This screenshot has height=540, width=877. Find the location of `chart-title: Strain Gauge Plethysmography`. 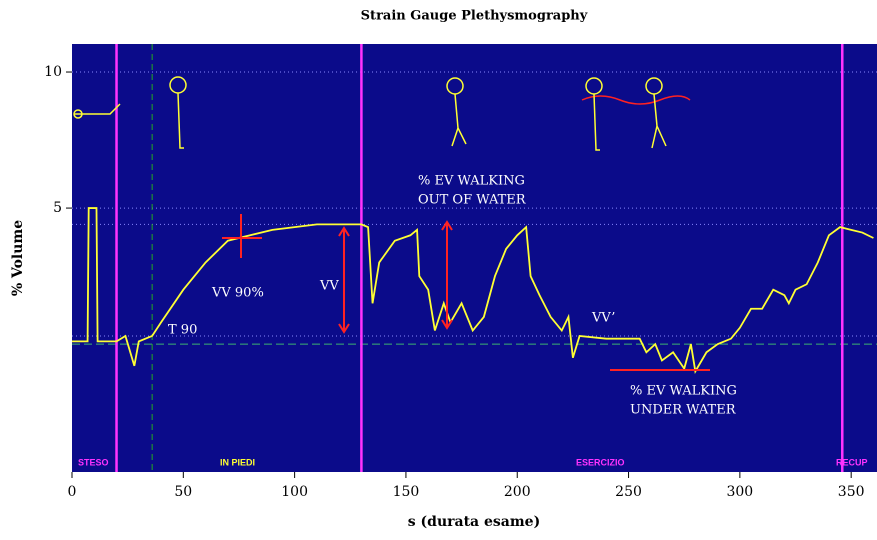

chart-title: Strain Gauge Plethysmography is located at coordinates (474, 16).